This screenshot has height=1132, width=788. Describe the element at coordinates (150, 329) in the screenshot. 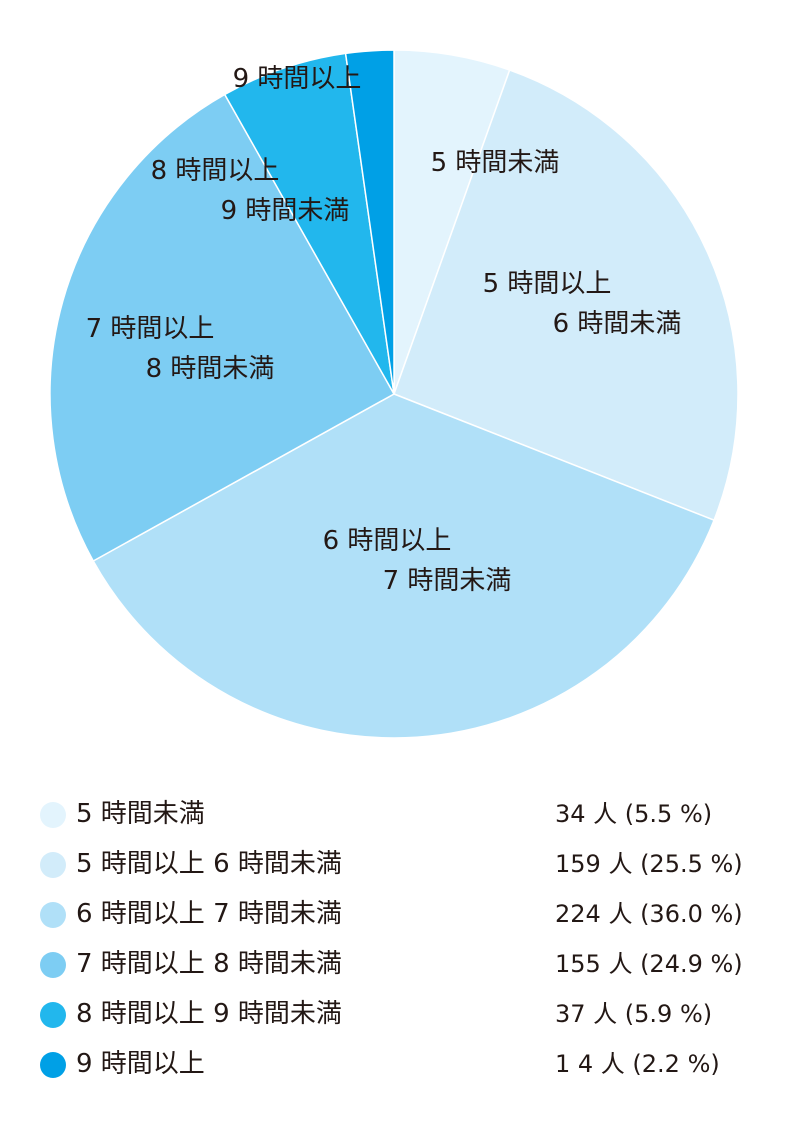

I see `slice-label-line: 7 時間以上` at that location.